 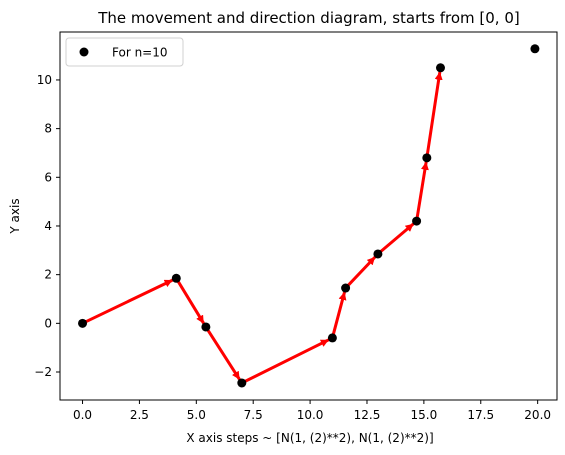 I want to click on y-axis-ticks: −2 0 2 4 6 8 10, so click(x=47, y=226).